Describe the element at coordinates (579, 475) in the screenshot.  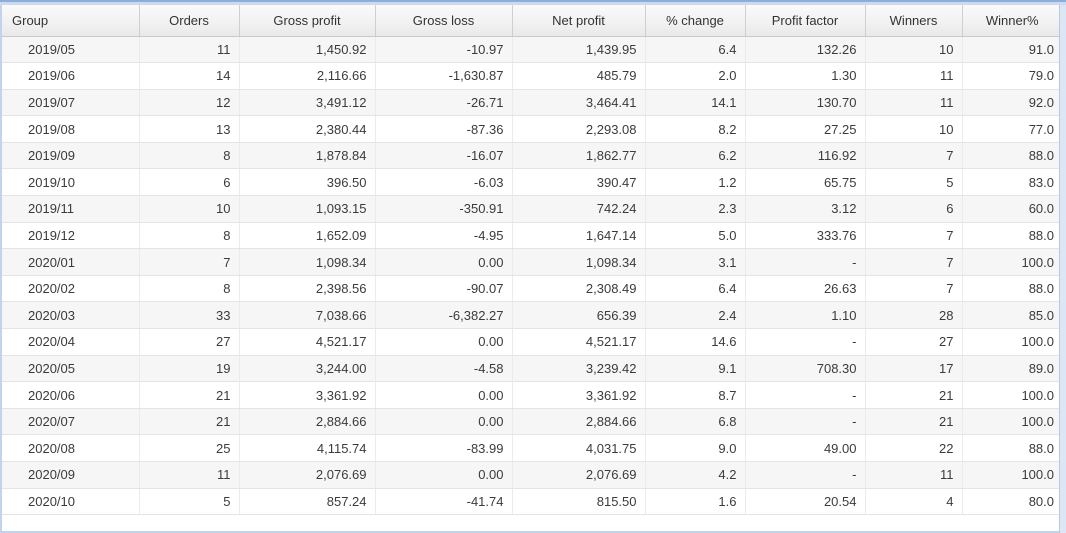
I see `cell-net-profit: 2,076.69` at that location.